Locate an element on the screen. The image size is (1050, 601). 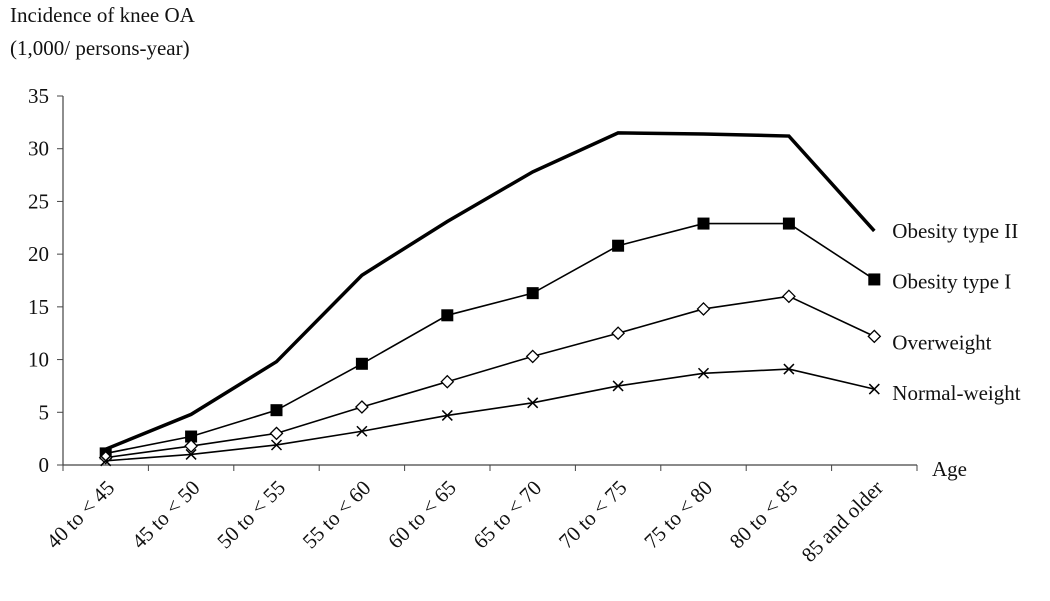
y-tick-label: 5 is located at coordinates (44, 412).